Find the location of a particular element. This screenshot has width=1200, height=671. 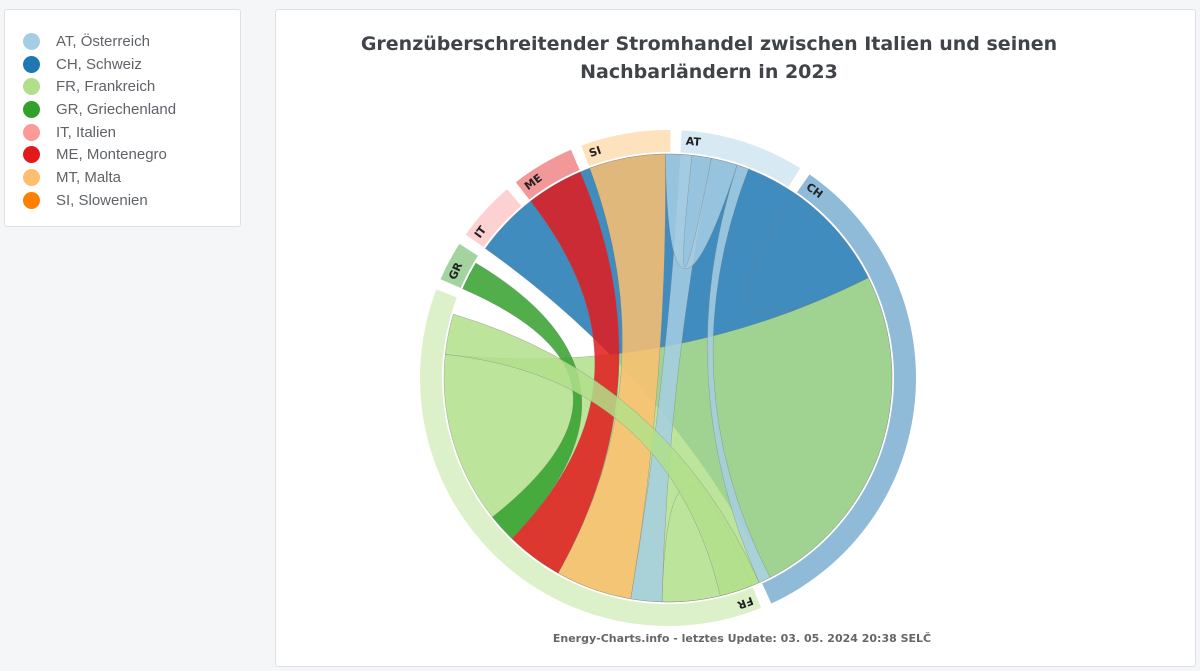

chord-ribbon-at-si is located at coordinates (701, 211).